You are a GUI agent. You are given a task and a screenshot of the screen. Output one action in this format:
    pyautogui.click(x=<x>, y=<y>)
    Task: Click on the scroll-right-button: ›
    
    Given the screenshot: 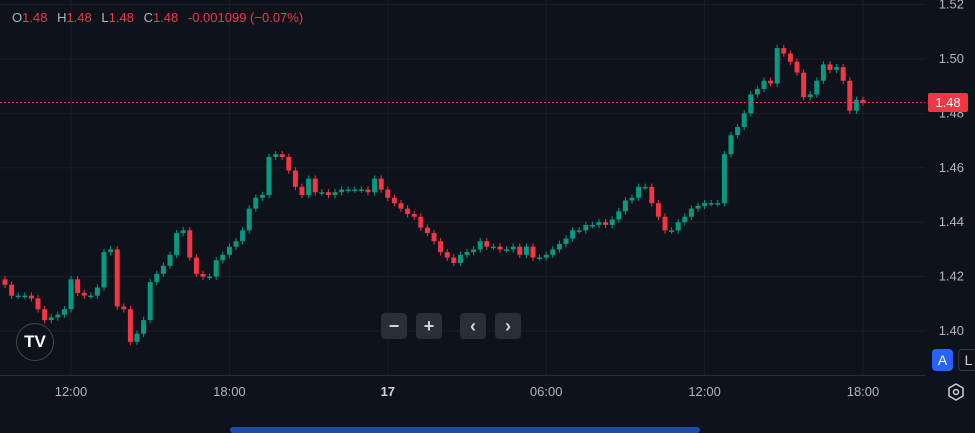 What is the action you would take?
    pyautogui.click(x=508, y=326)
    